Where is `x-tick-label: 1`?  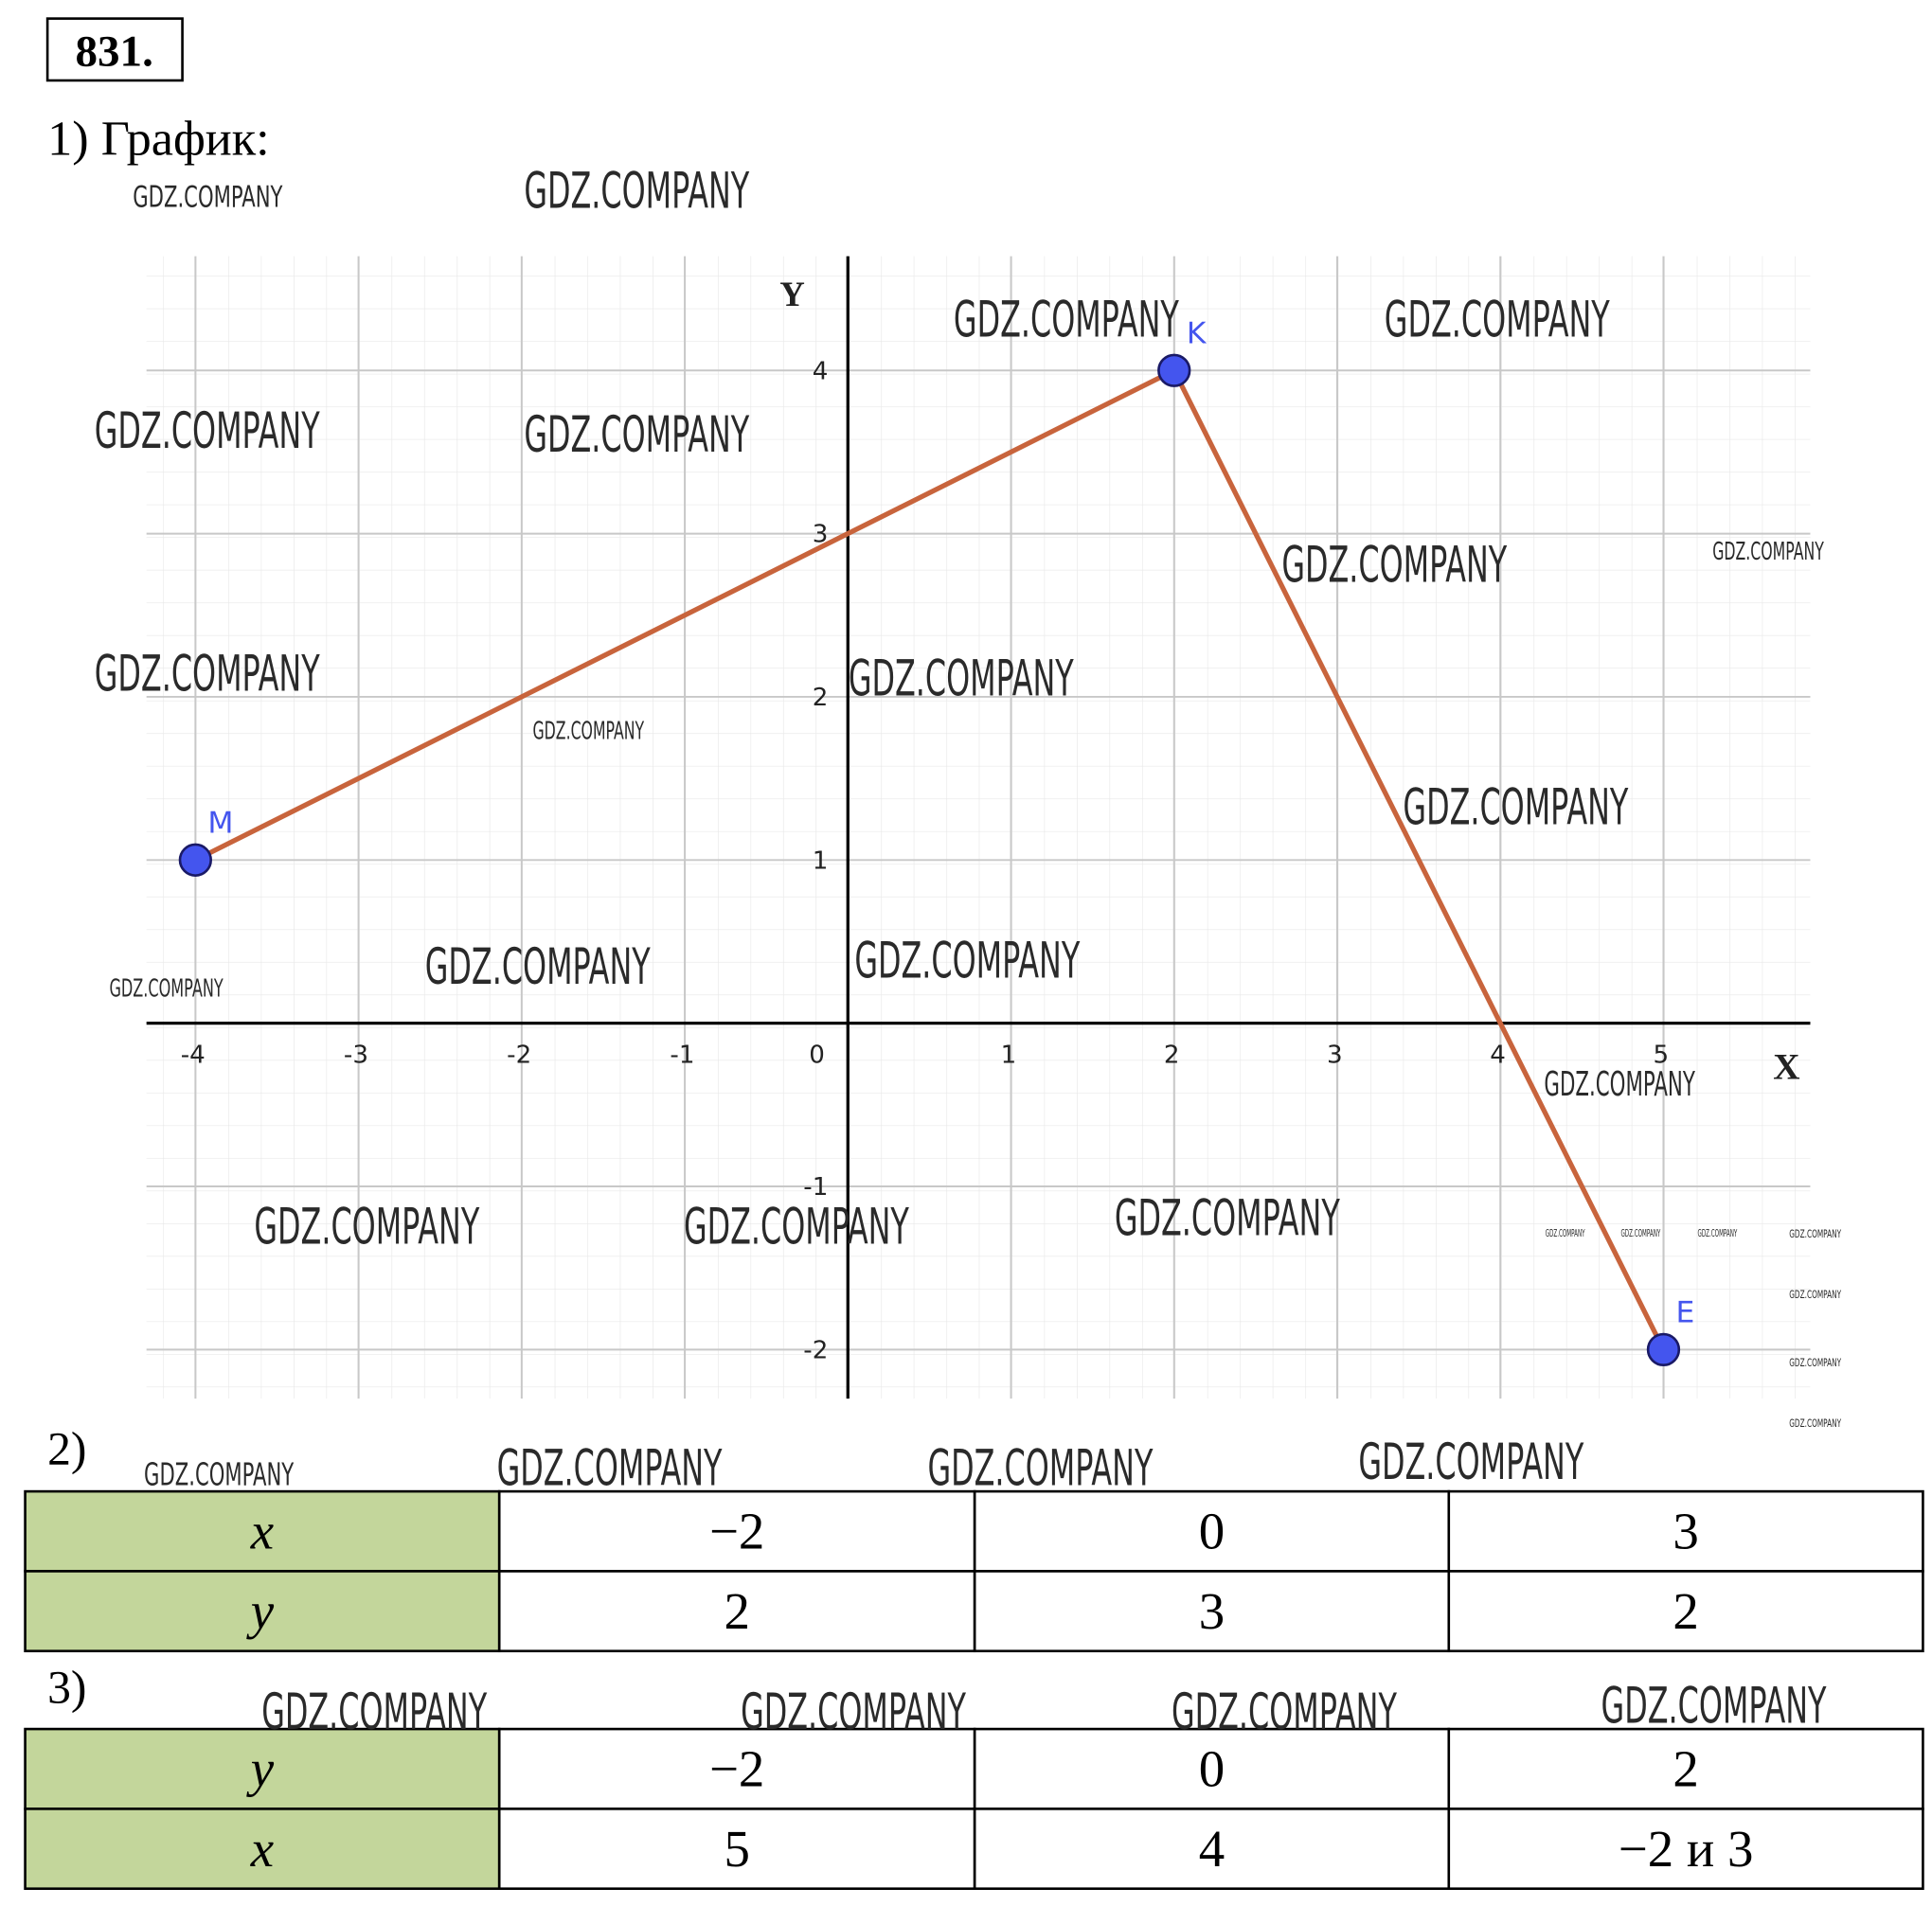 x-tick-label: 1 is located at coordinates (1009, 1055).